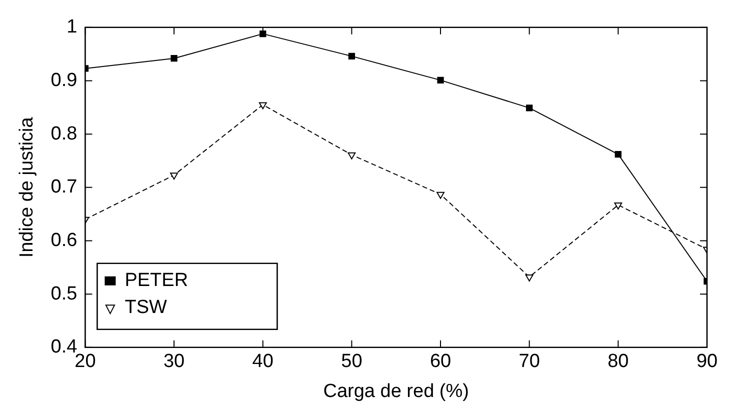 This screenshot has height=417, width=729. What do you see at coordinates (618, 361) in the screenshot?
I see `x-tick-label: 80` at bounding box center [618, 361].